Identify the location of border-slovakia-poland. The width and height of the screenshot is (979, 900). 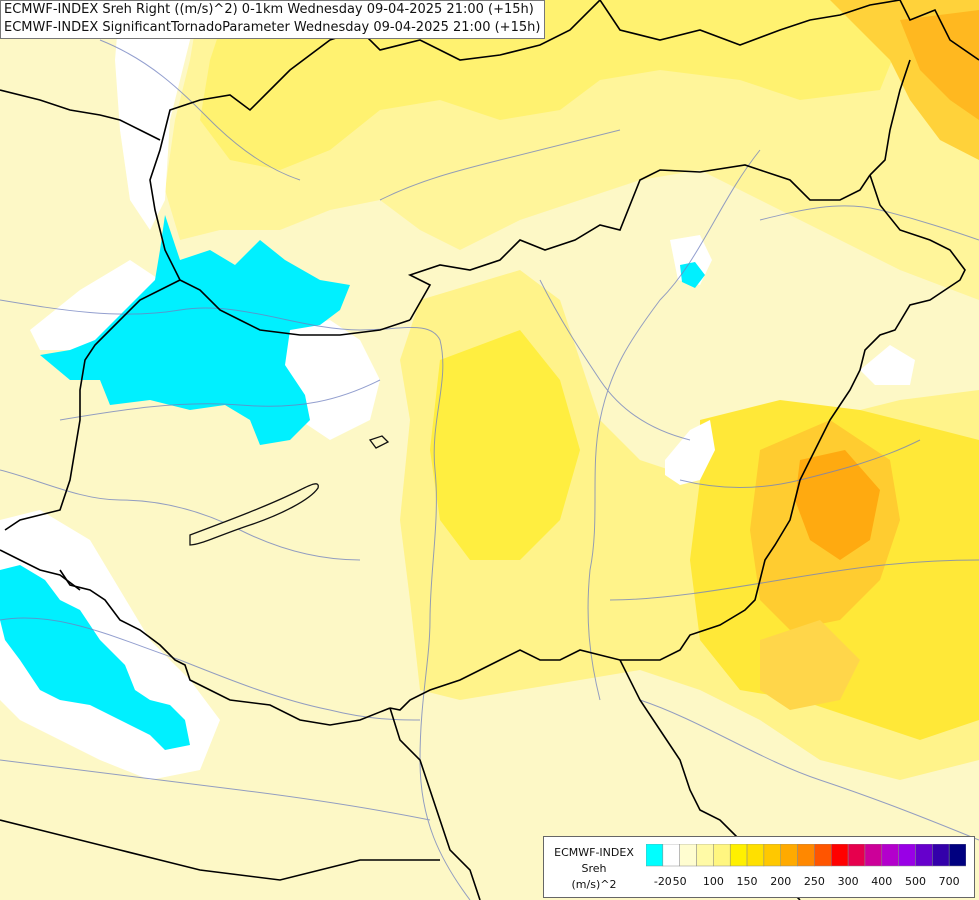
(750, 23).